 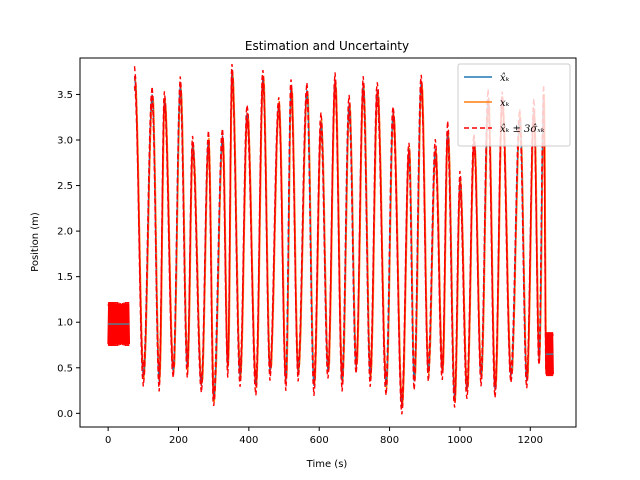 I want to click on y-tick-label: 0.5, so click(x=65, y=368).